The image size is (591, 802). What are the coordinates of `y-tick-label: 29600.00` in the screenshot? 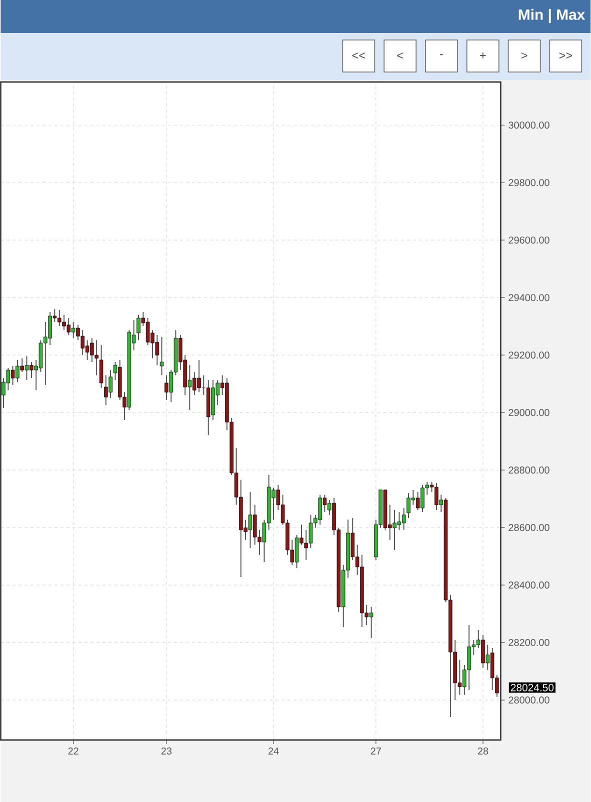 It's located at (529, 240).